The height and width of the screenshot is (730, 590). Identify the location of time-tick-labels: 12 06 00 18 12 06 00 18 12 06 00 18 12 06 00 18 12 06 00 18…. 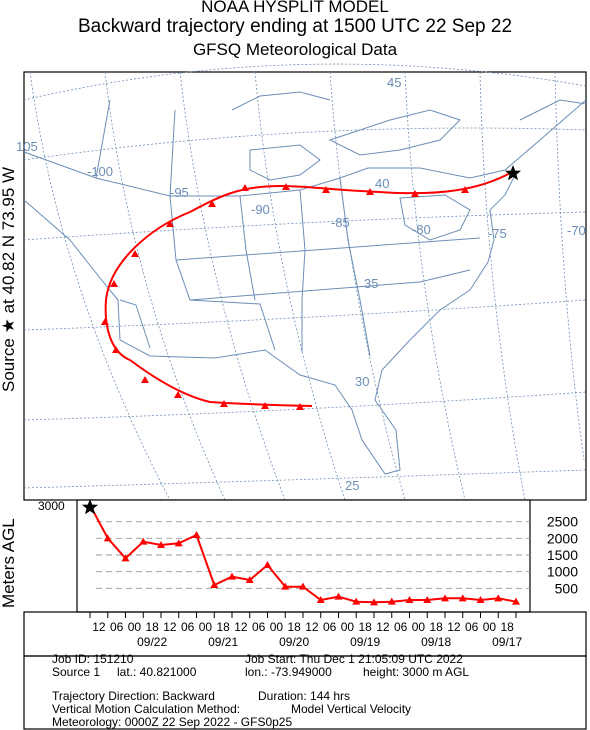
(303, 627).